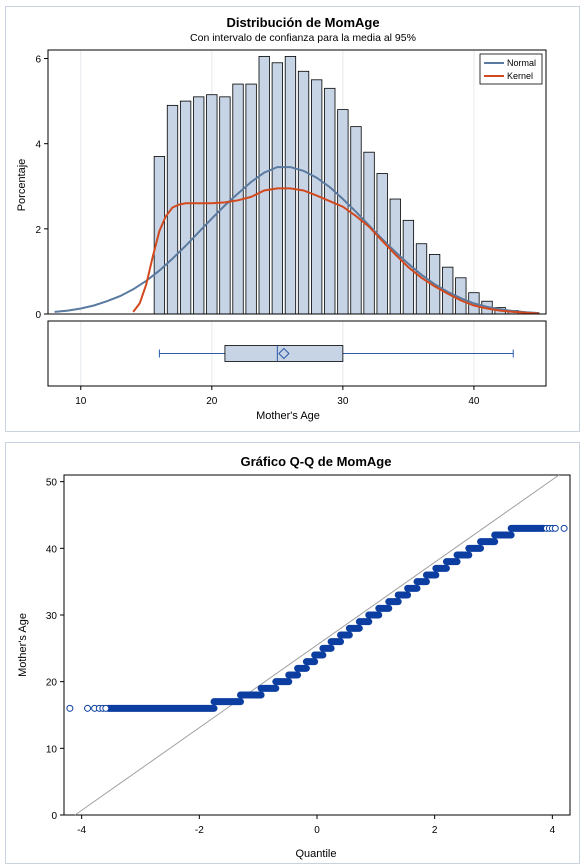 Image resolution: width=585 pixels, height=866 pixels. What do you see at coordinates (52, 749) in the screenshot?
I see `y-tick-label: 10` at bounding box center [52, 749].